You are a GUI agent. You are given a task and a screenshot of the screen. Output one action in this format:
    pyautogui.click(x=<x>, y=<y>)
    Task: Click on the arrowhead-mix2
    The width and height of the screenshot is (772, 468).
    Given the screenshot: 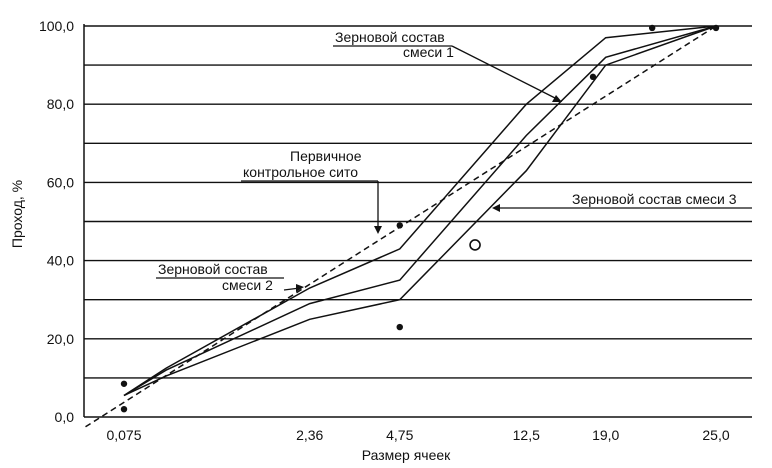 What is the action you would take?
    pyautogui.click(x=300, y=288)
    